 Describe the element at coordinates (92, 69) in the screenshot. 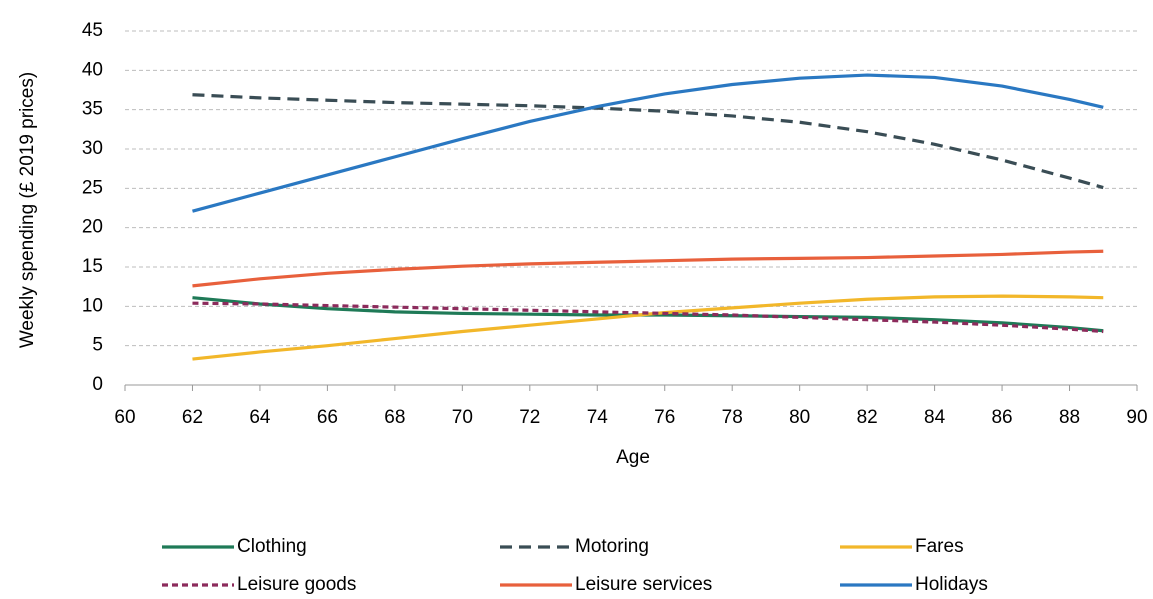

I see `y-tick-label: 40` at that location.